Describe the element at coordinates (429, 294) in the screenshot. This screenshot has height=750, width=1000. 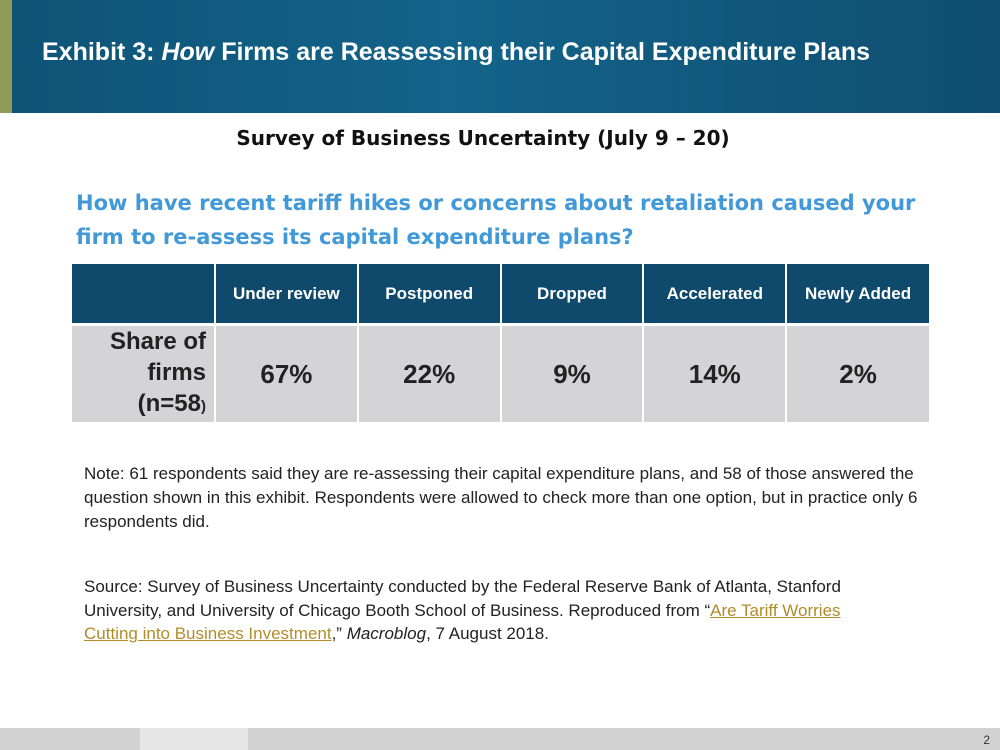
I see `column-header-postponed: Postponed` at that location.